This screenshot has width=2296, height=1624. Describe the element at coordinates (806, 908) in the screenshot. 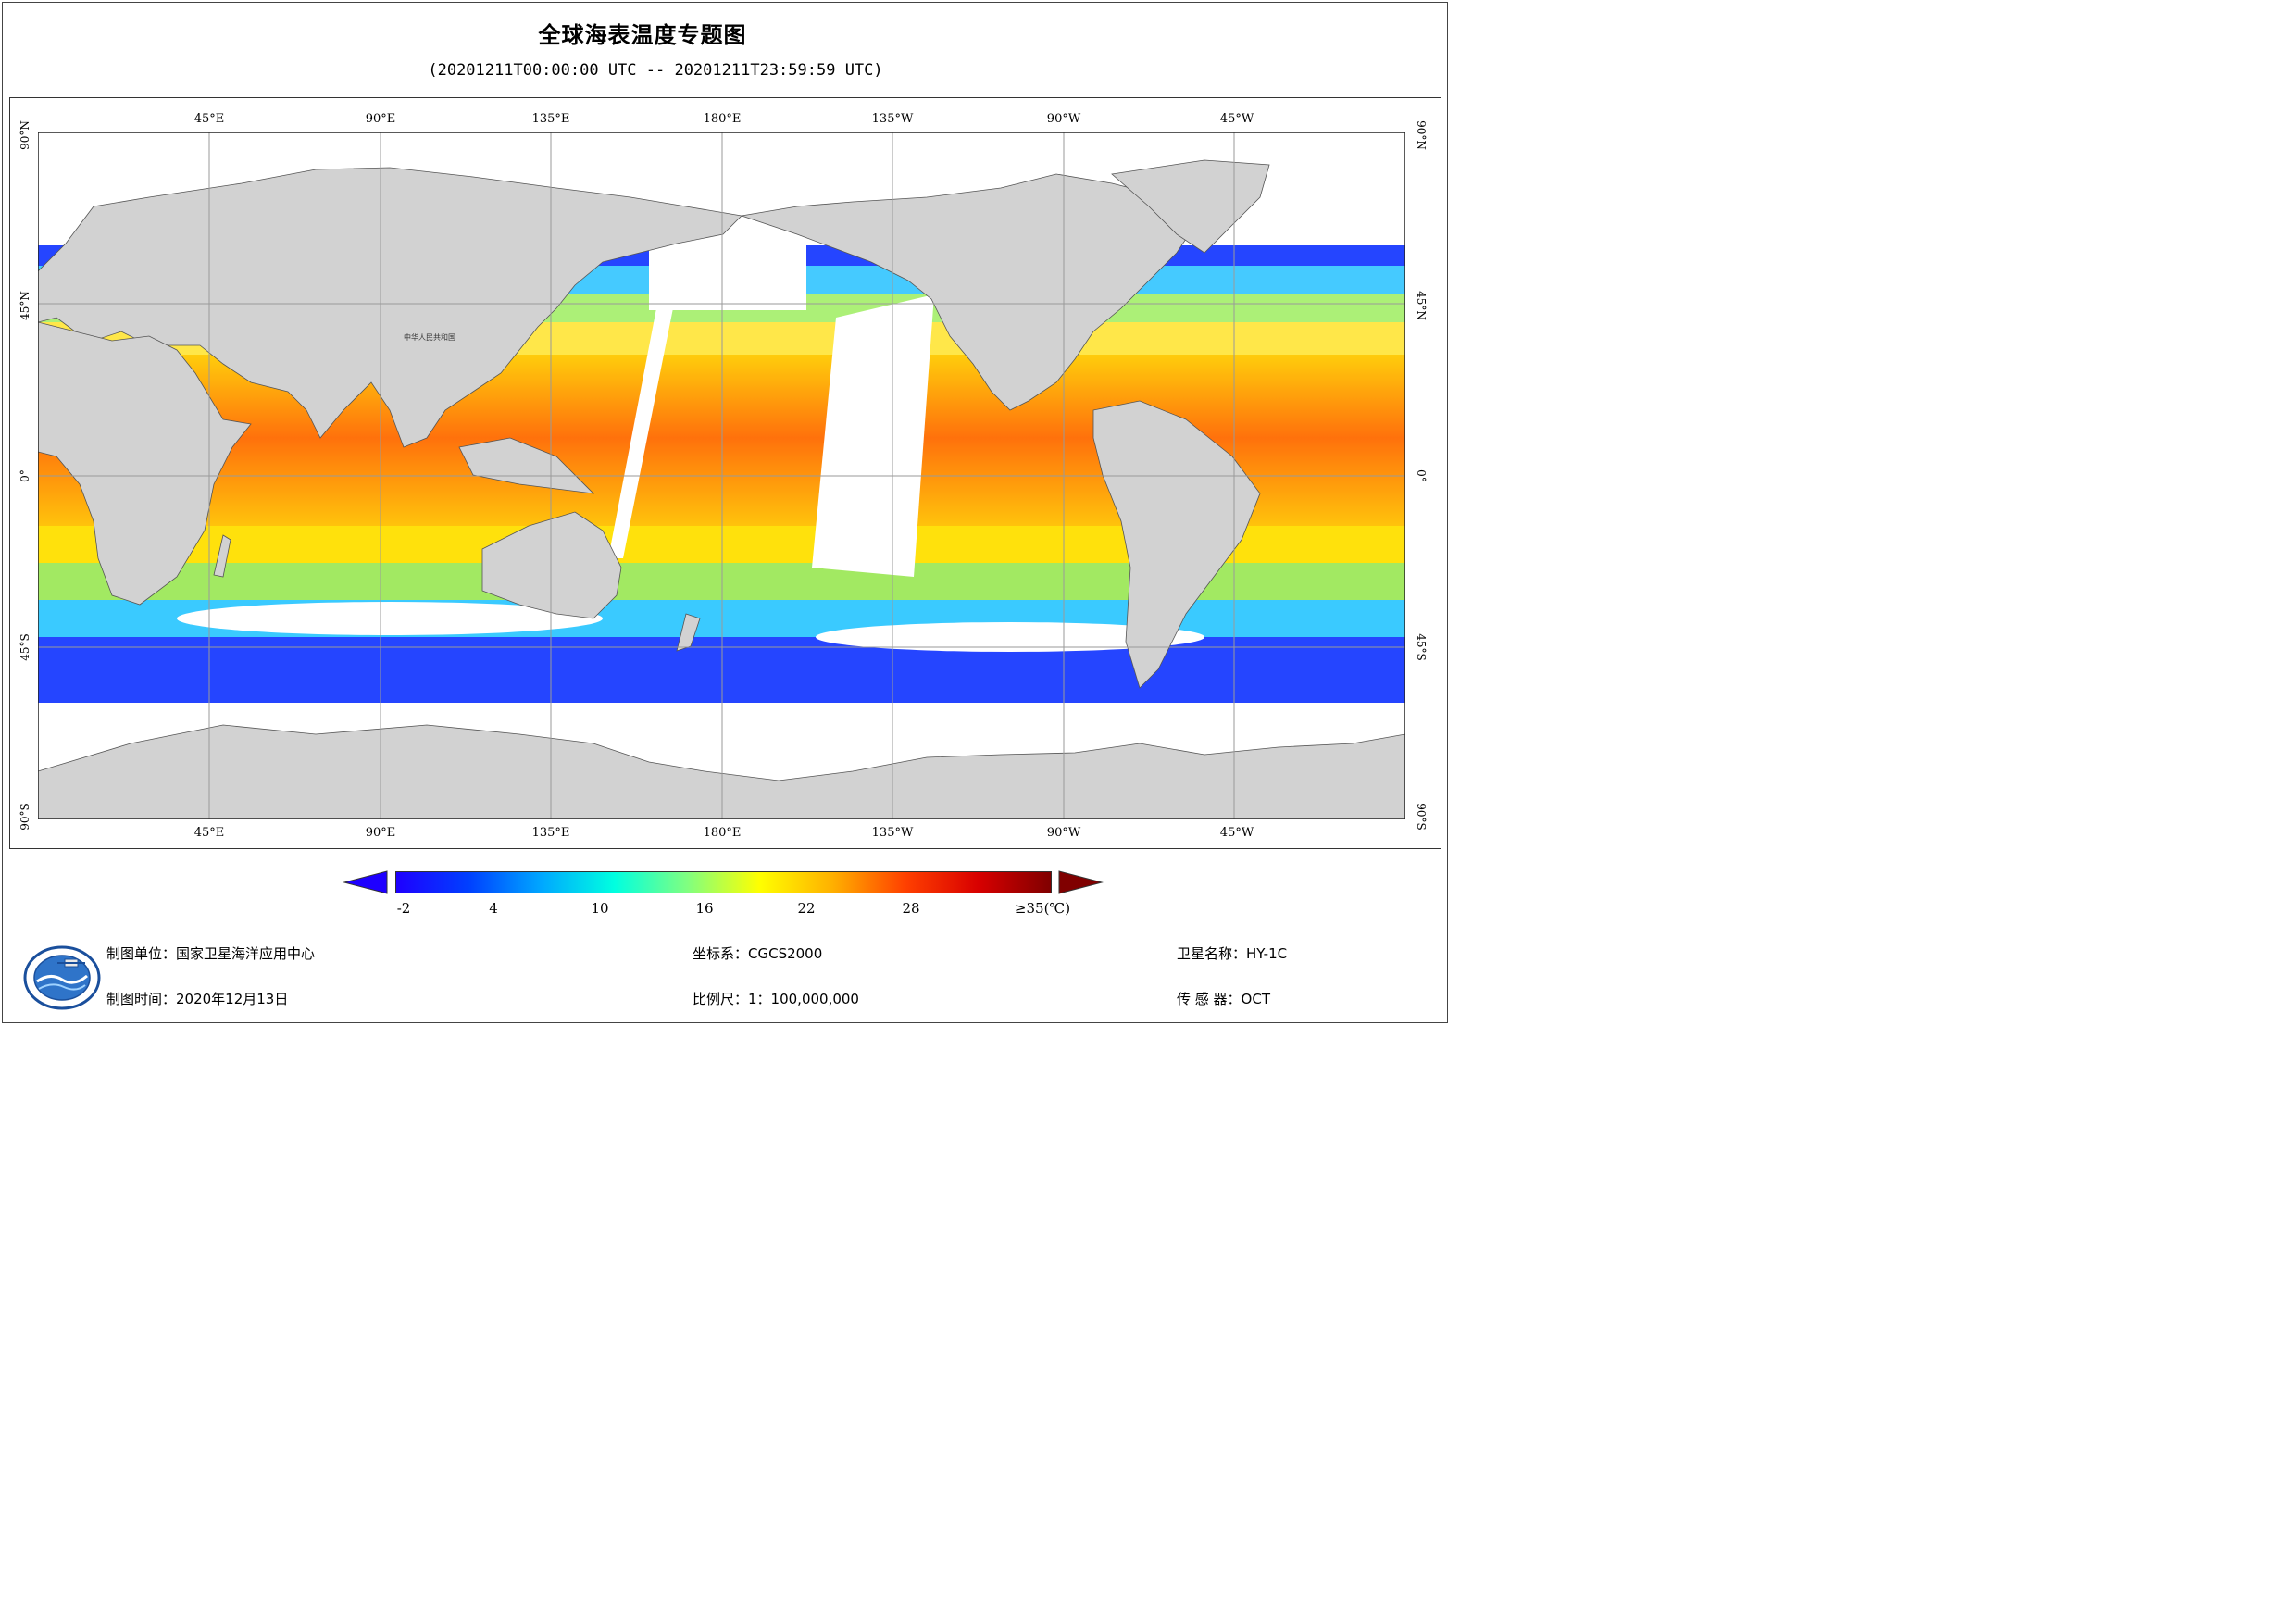

I see `colorbar-tick-22: 22` at that location.